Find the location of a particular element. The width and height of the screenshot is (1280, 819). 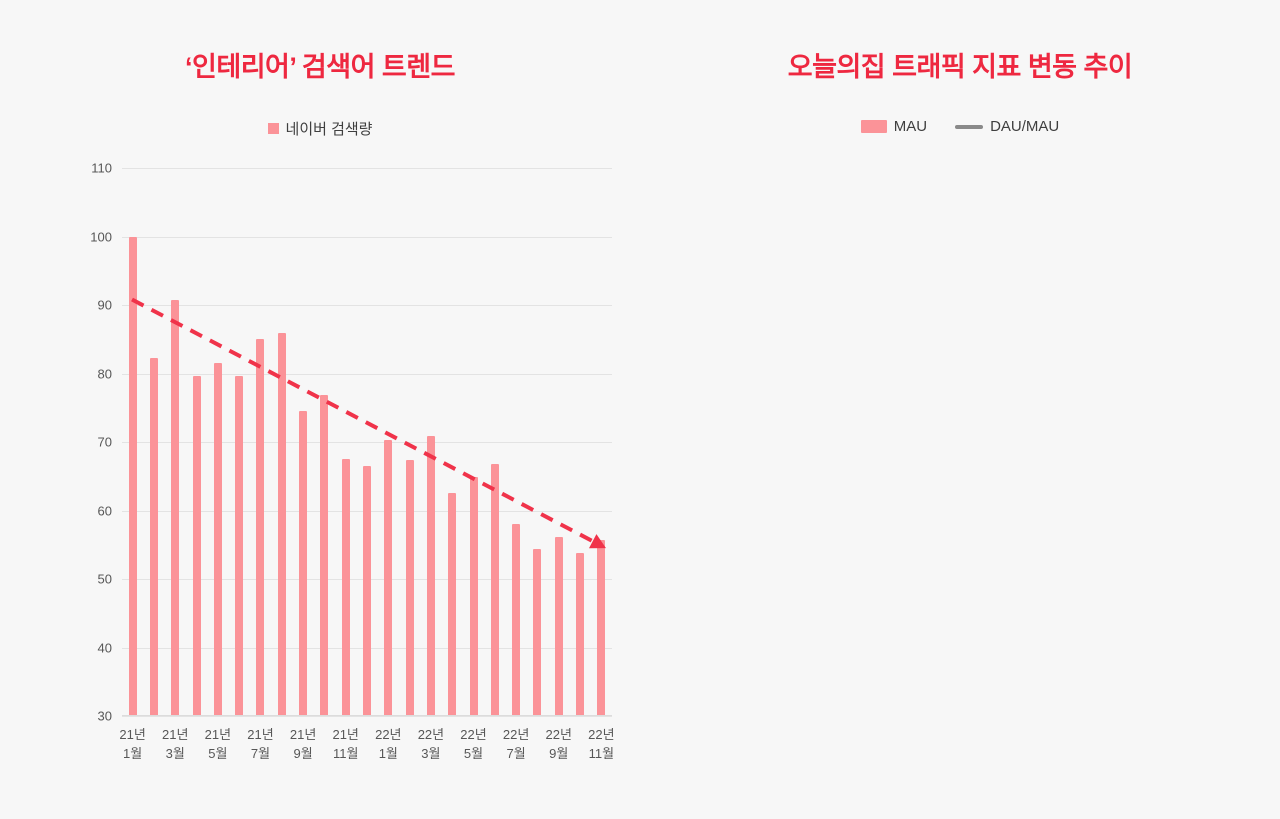

x-axis-tick-label: 21년 5월 is located at coordinates (218, 745).